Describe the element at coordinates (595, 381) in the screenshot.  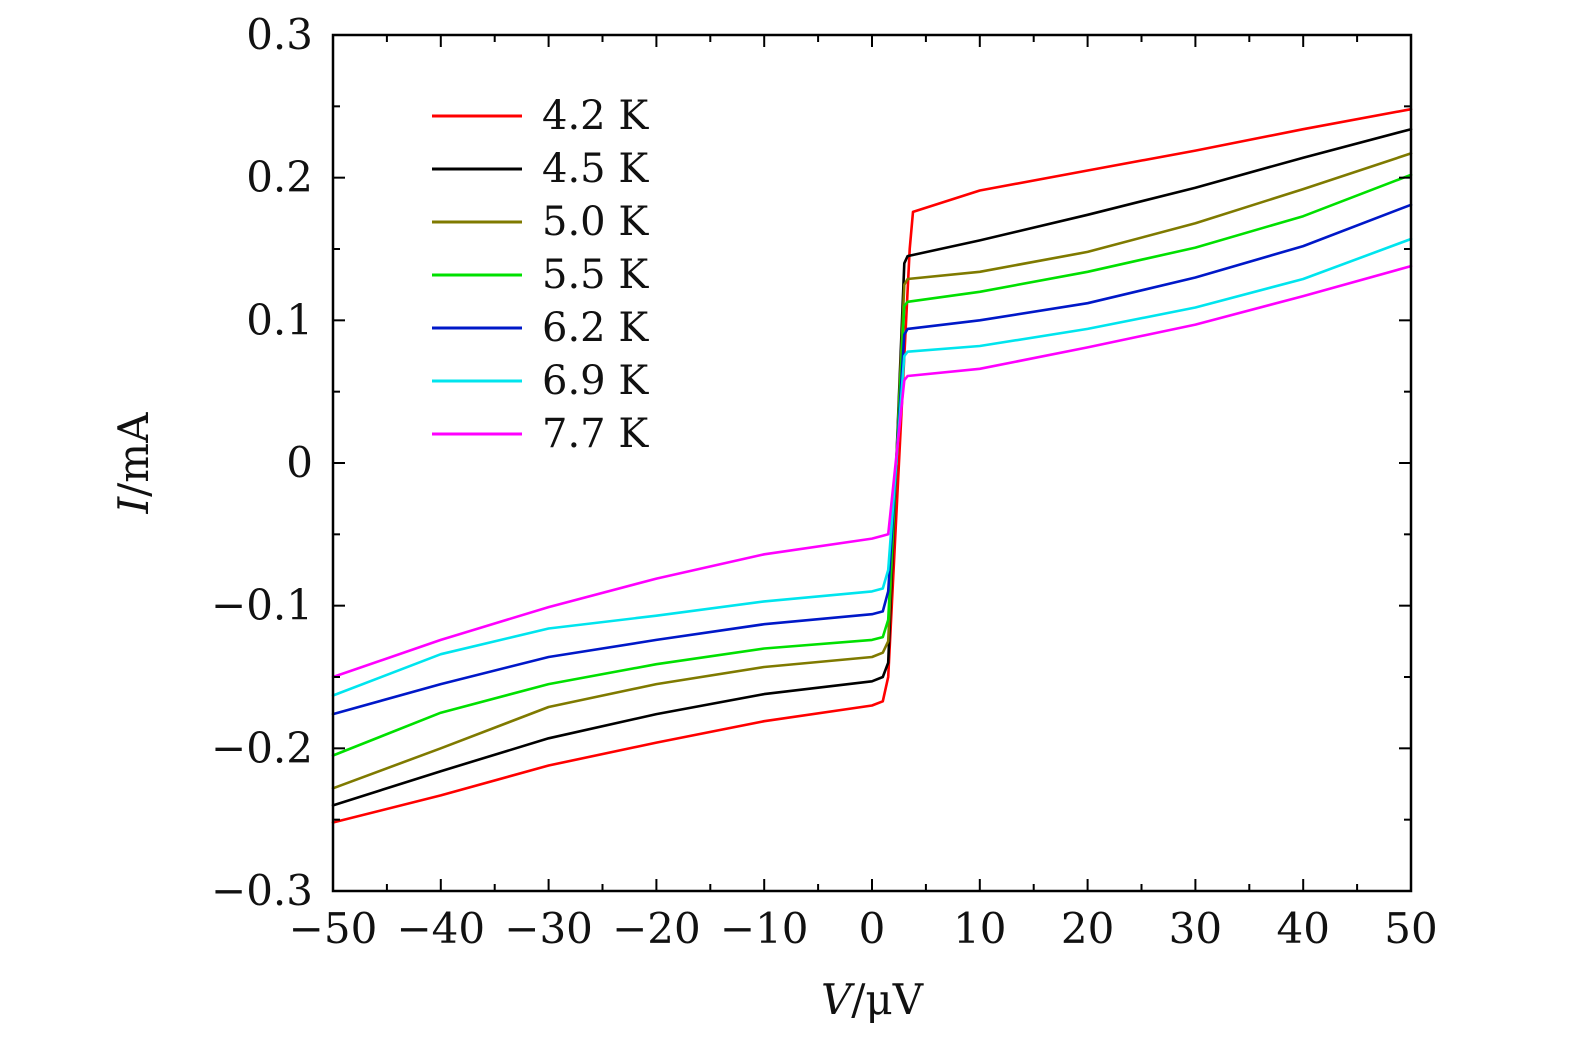
I see `legend-label: 6.9 K` at that location.